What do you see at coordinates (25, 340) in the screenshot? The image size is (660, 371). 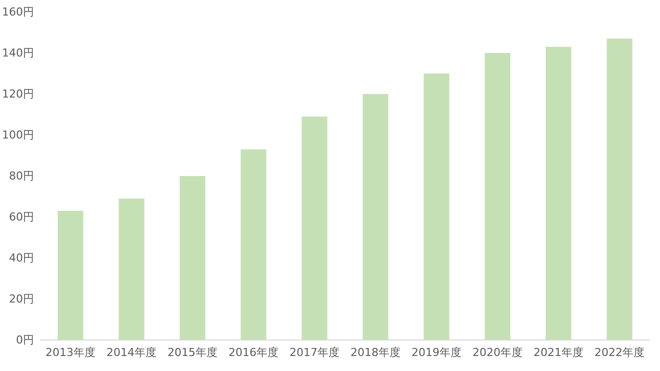 I see `y-tick-label: 0円` at bounding box center [25, 340].